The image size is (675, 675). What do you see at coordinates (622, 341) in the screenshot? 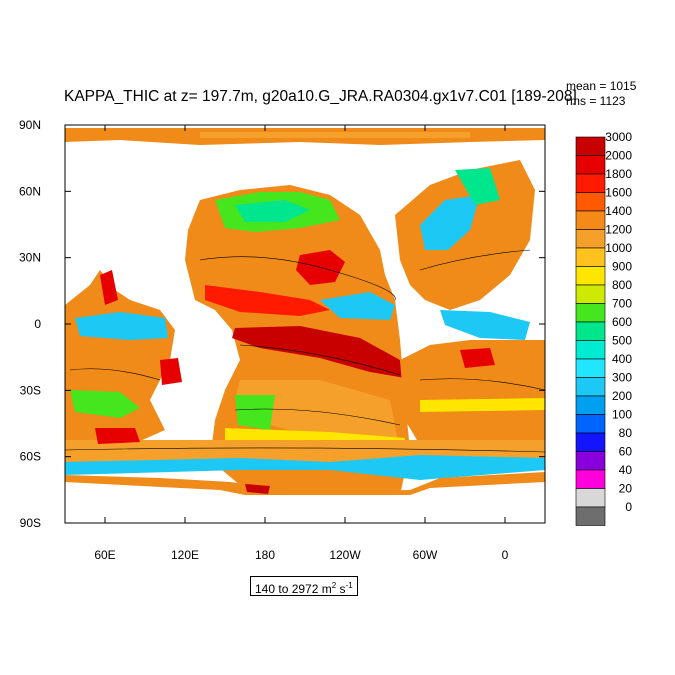
I see `colorbar-label: 500` at bounding box center [622, 341].